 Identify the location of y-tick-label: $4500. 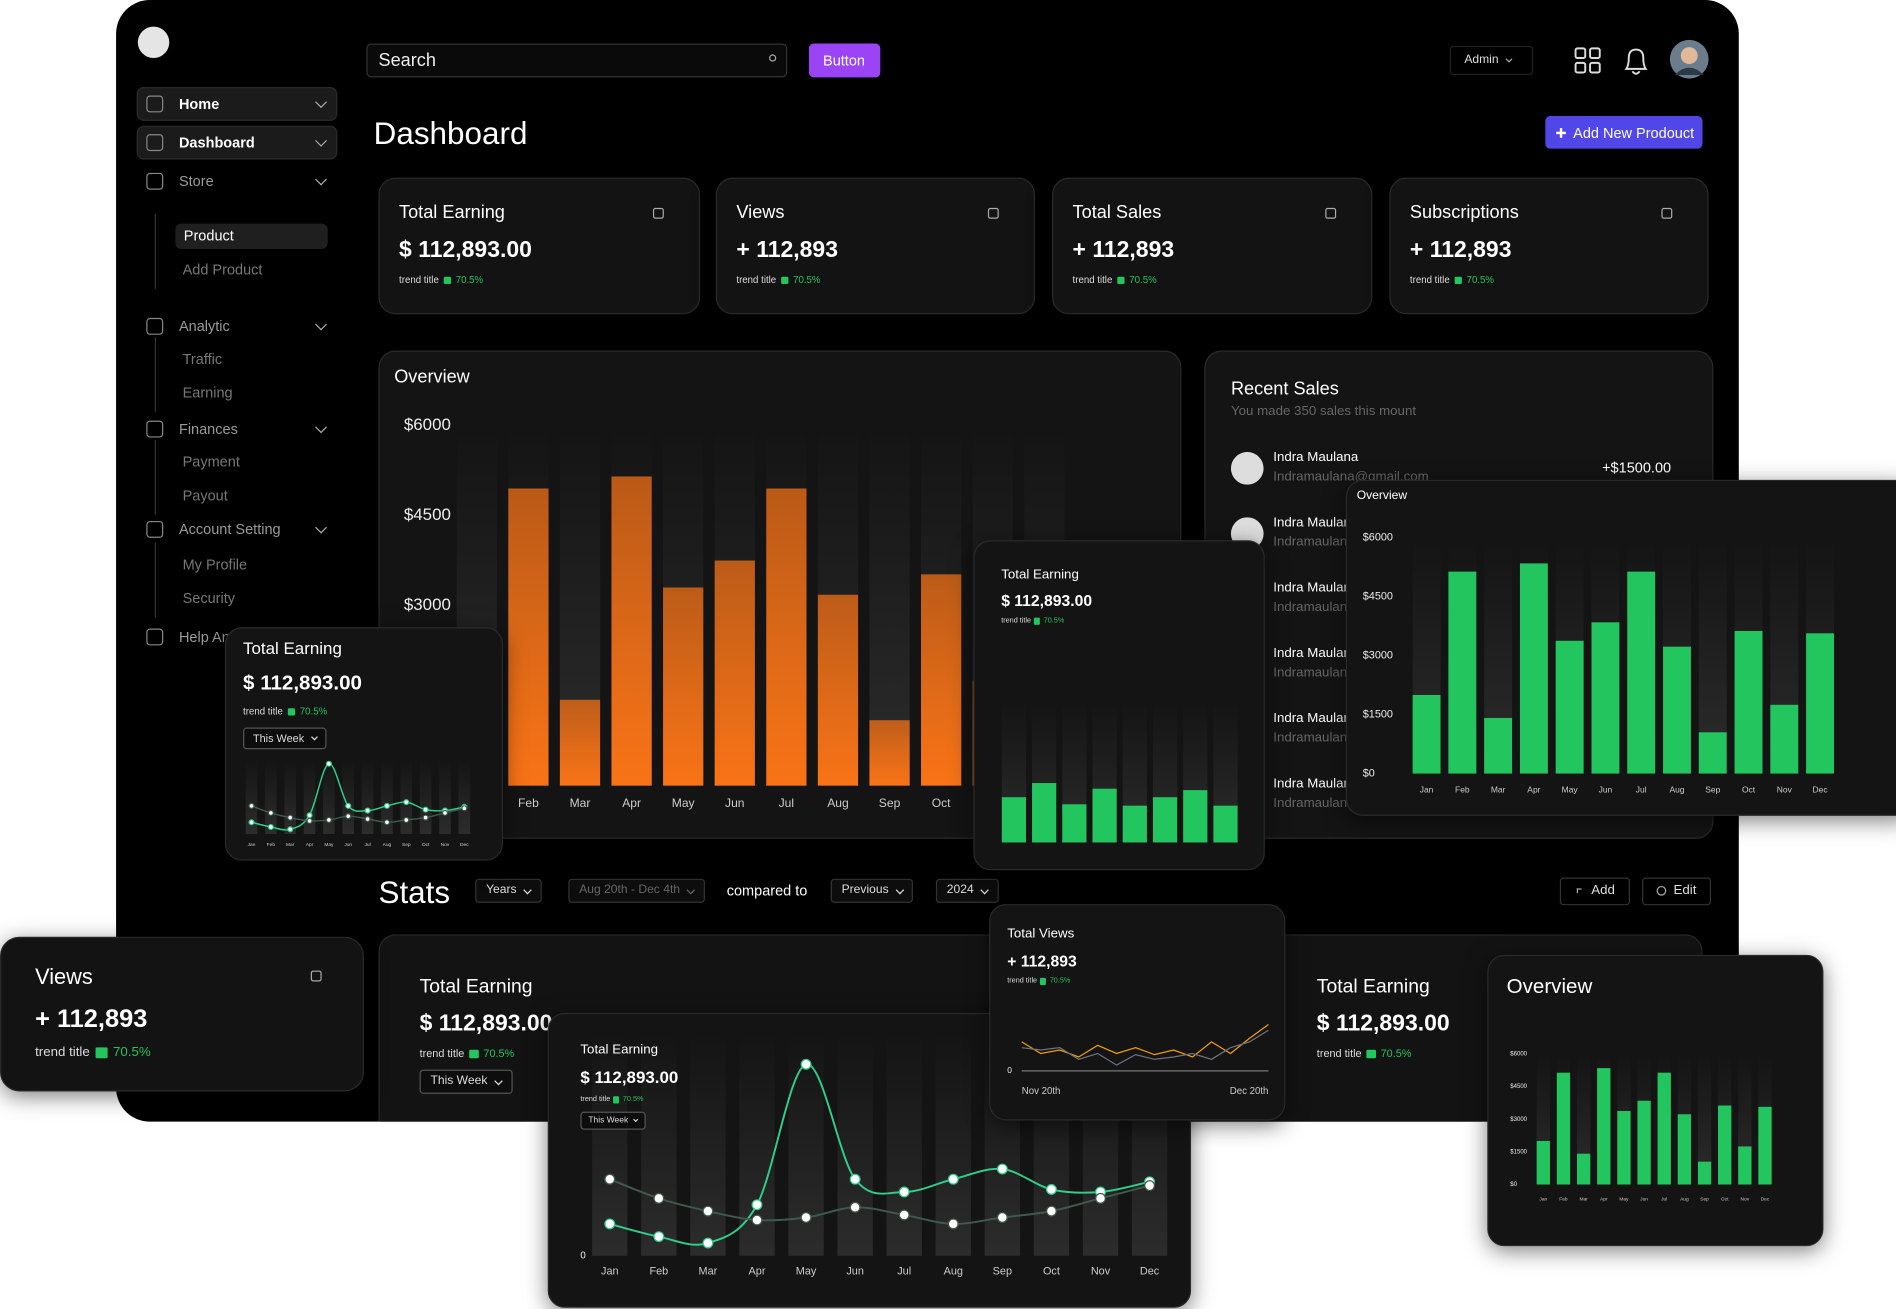
(1518, 1087).